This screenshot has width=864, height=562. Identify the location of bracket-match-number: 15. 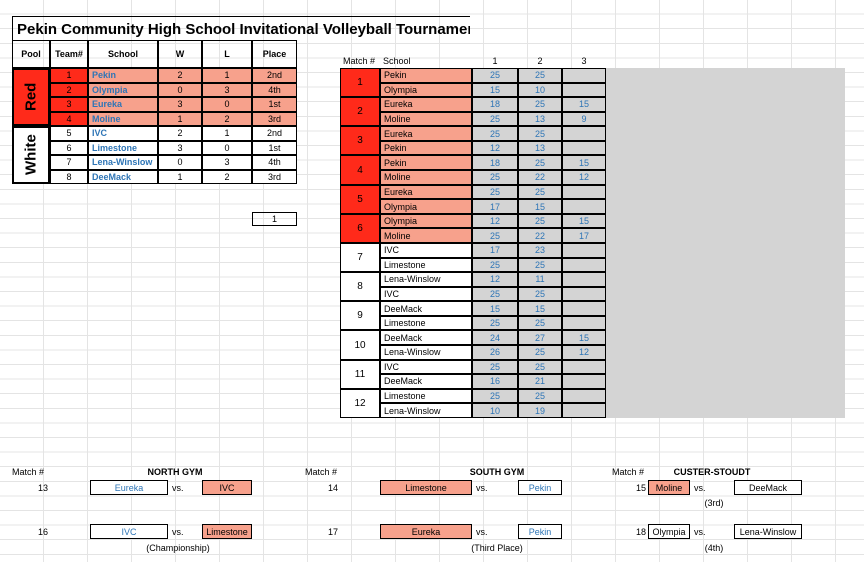
(640, 487).